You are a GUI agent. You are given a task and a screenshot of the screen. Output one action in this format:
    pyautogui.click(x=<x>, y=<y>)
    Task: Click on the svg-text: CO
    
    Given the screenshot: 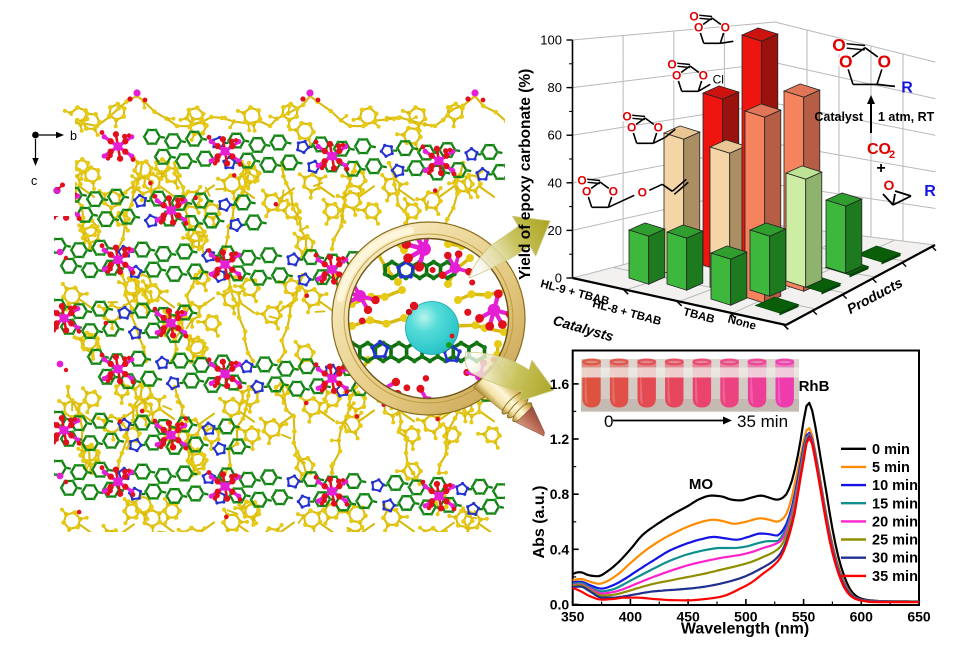 What is the action you would take?
    pyautogui.click(x=879, y=149)
    